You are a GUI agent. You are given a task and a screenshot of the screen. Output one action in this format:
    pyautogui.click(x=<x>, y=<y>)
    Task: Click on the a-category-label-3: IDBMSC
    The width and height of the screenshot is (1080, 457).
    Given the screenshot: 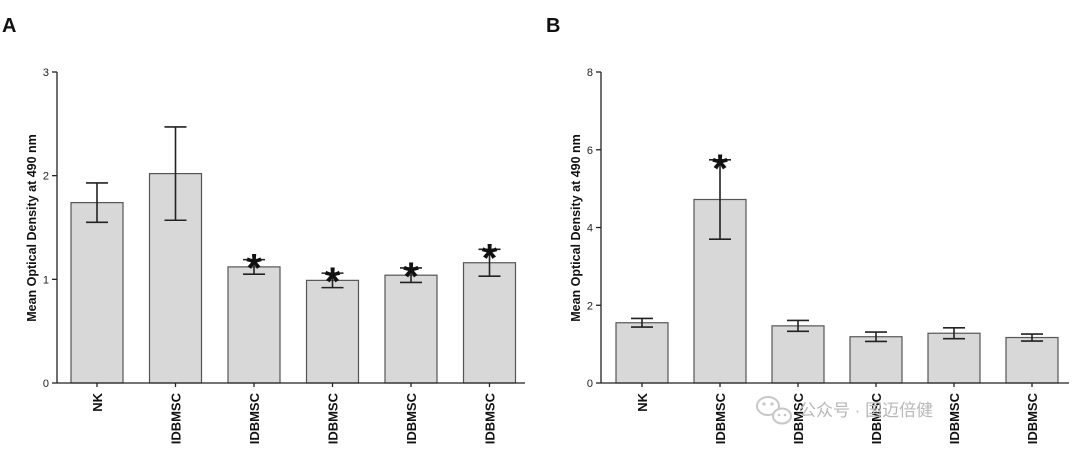 What is the action you would take?
    pyautogui.click(x=333, y=418)
    